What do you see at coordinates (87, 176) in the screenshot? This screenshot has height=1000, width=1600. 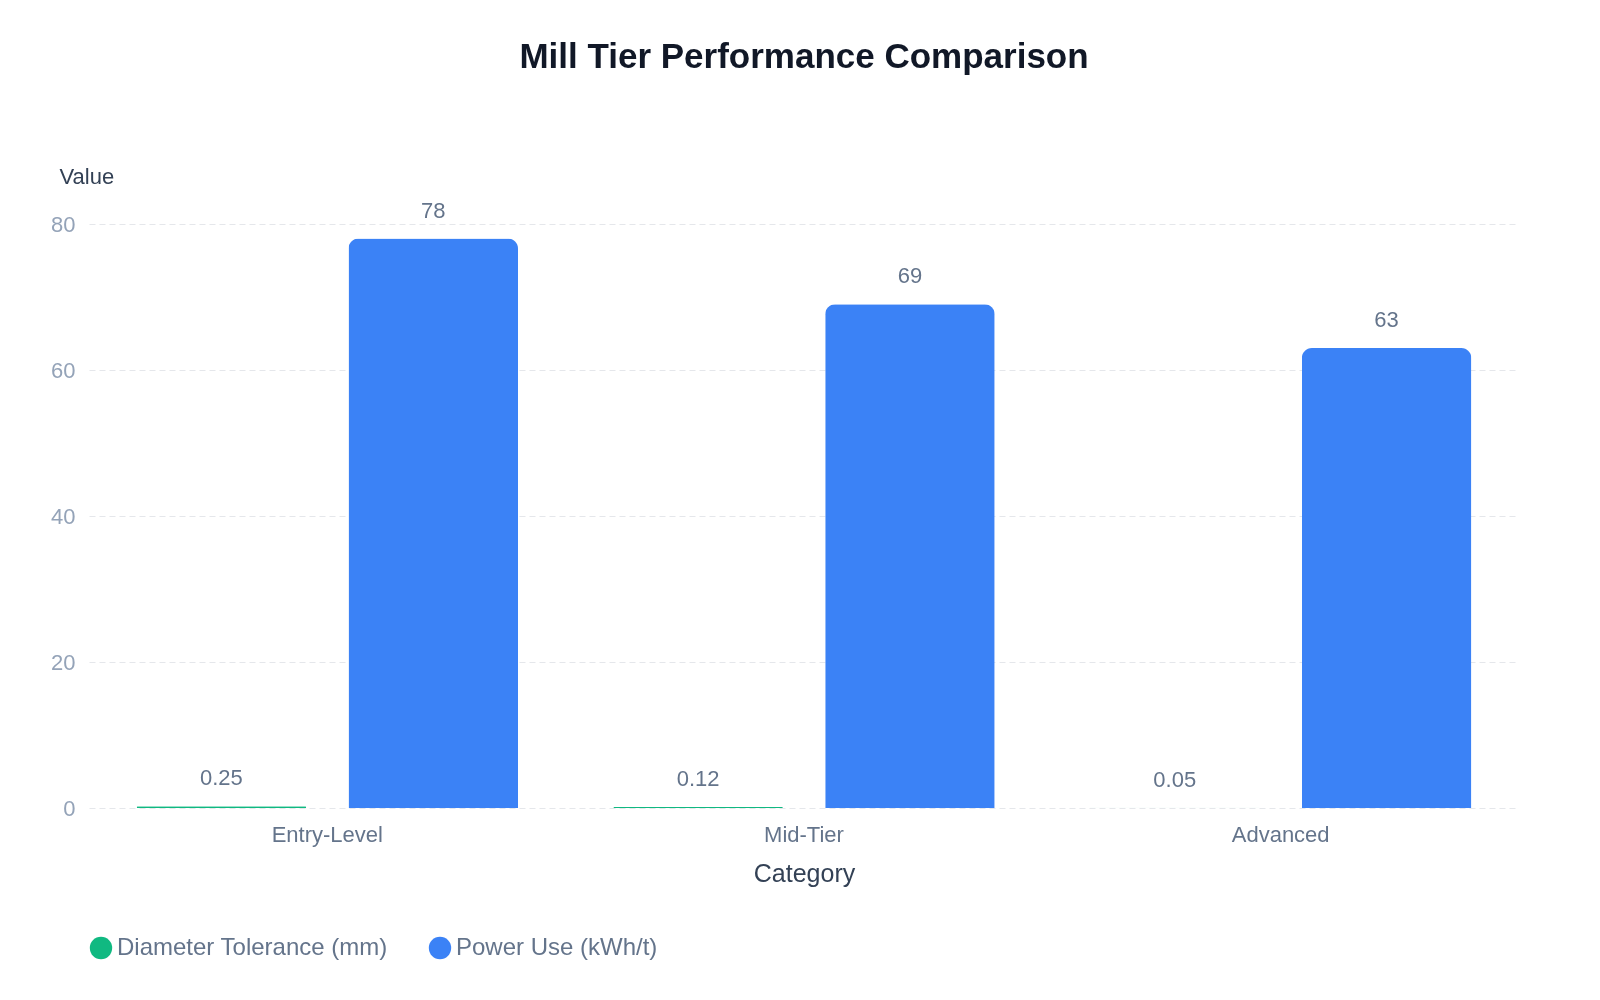 I see `y-axis-title: Value` at bounding box center [87, 176].